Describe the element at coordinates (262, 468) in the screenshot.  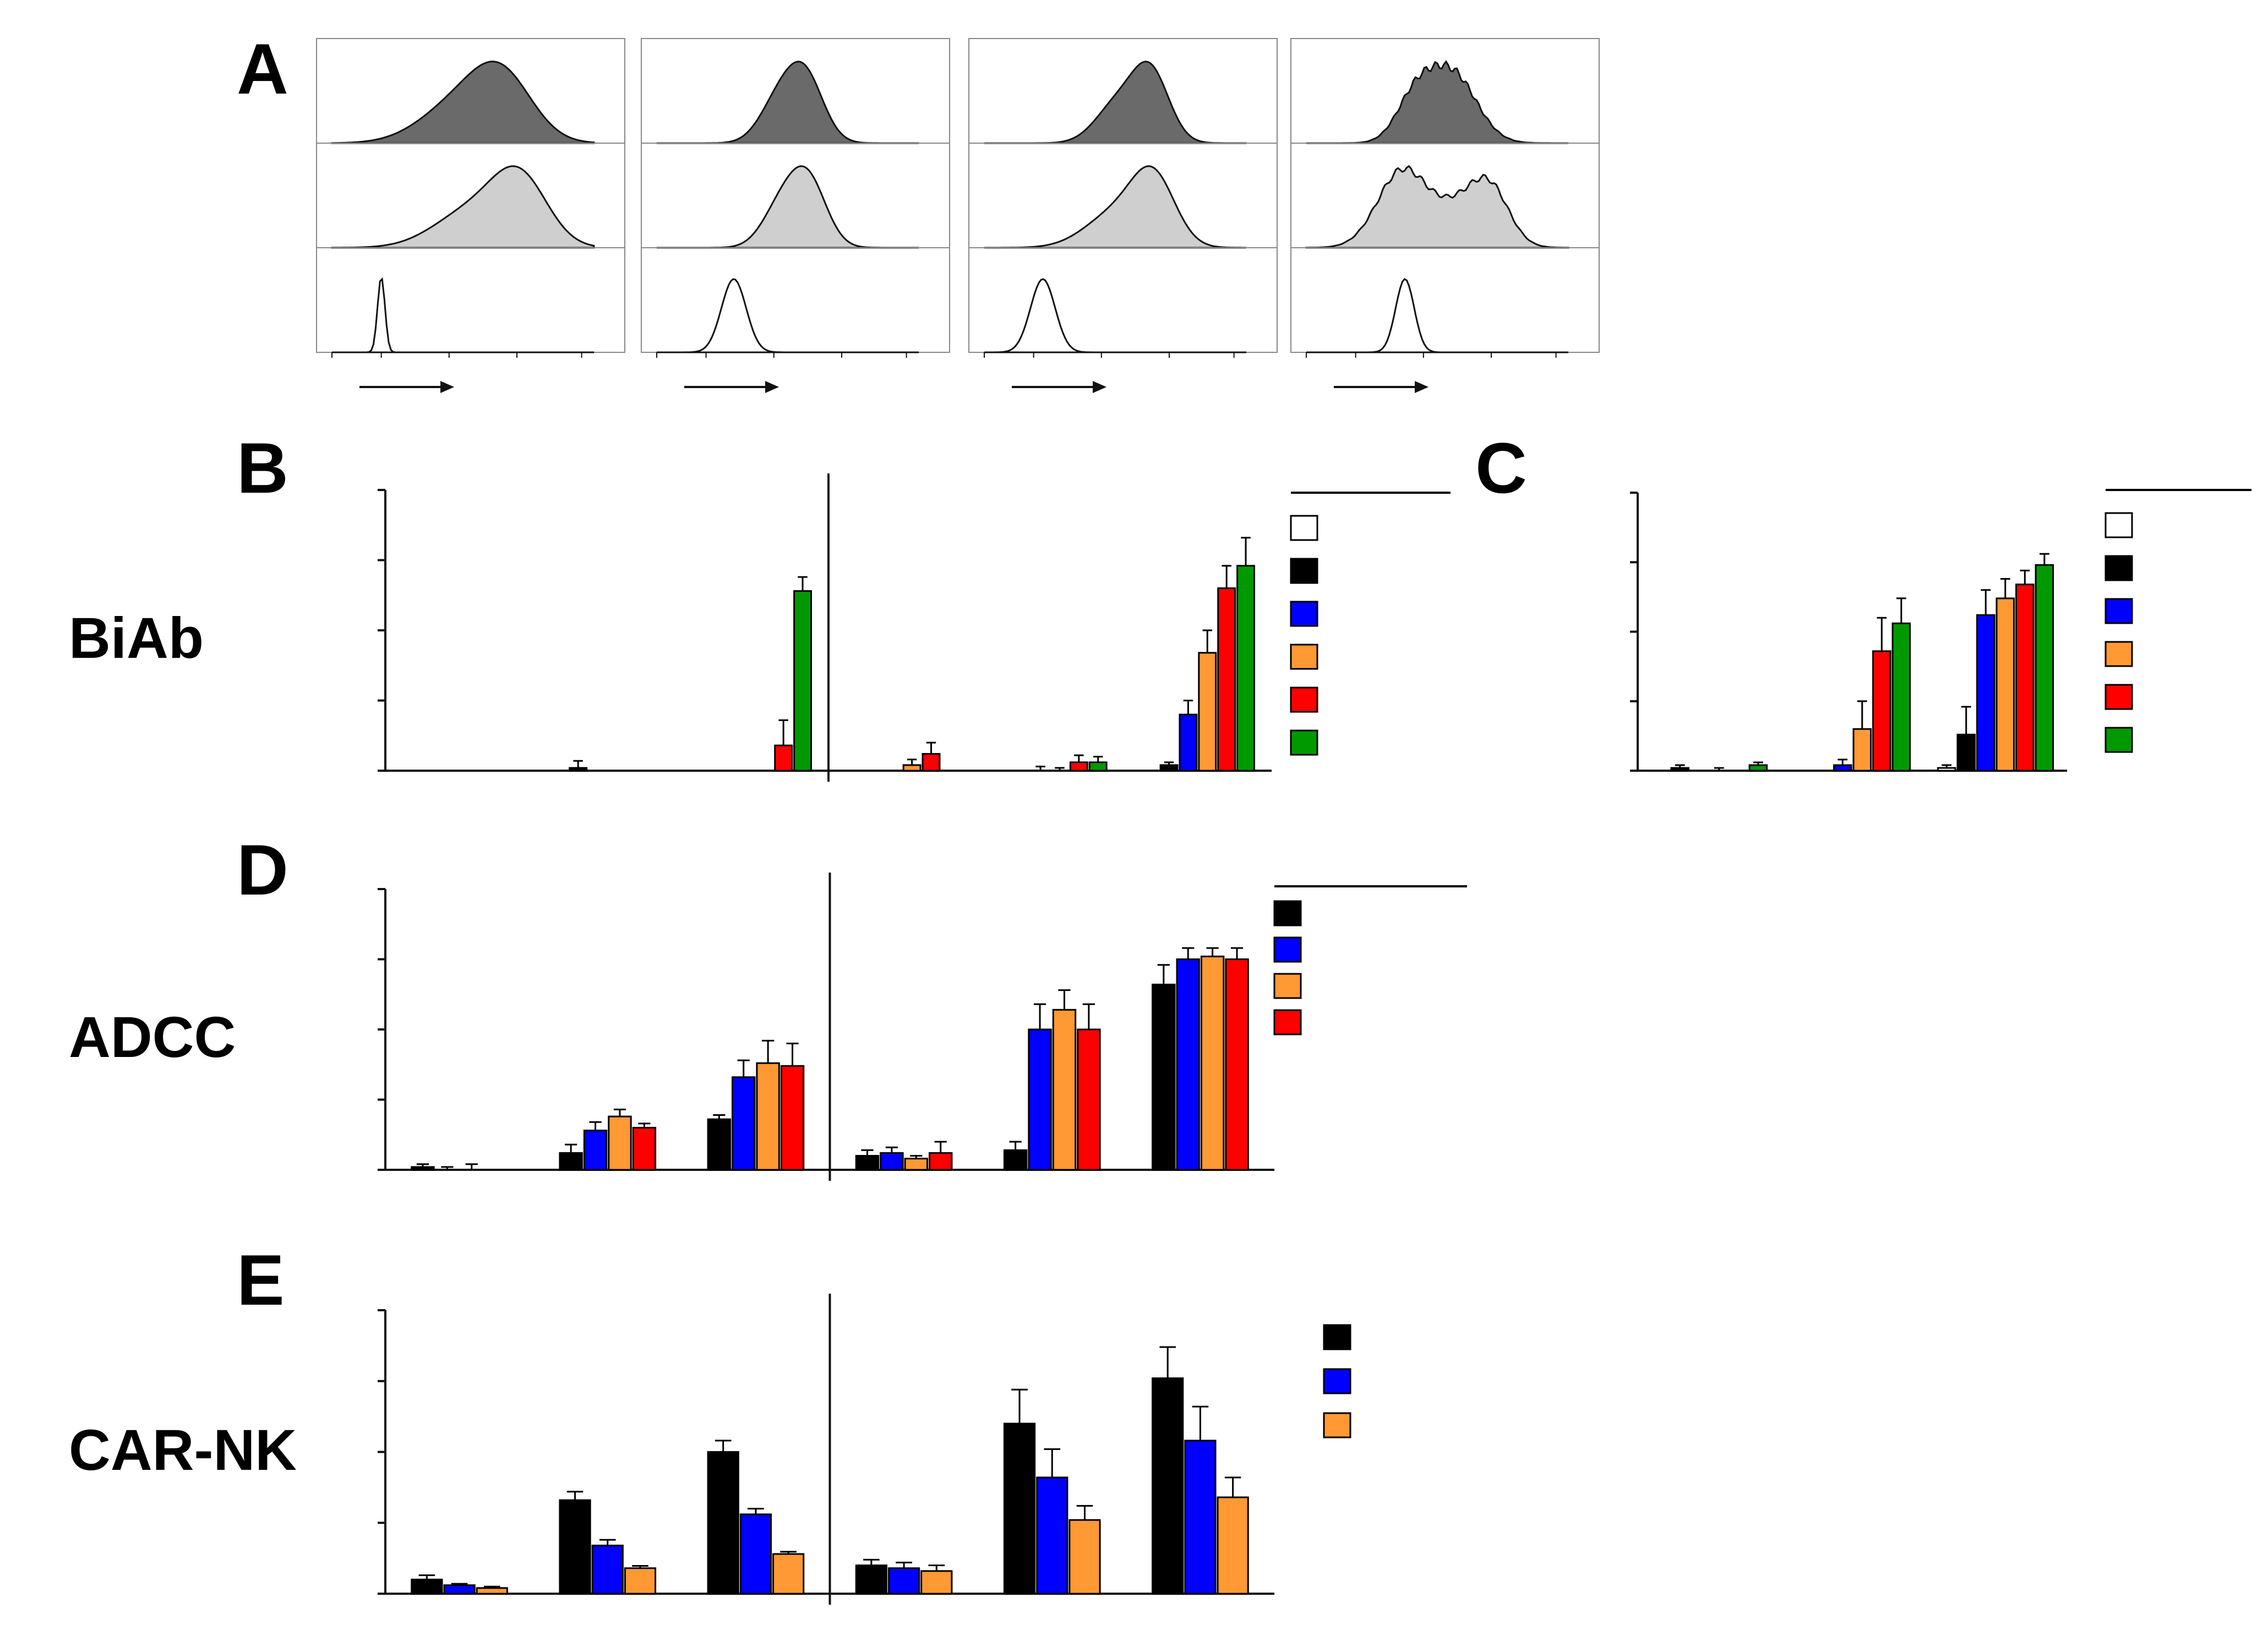
I see `panel-letter-b: B` at that location.